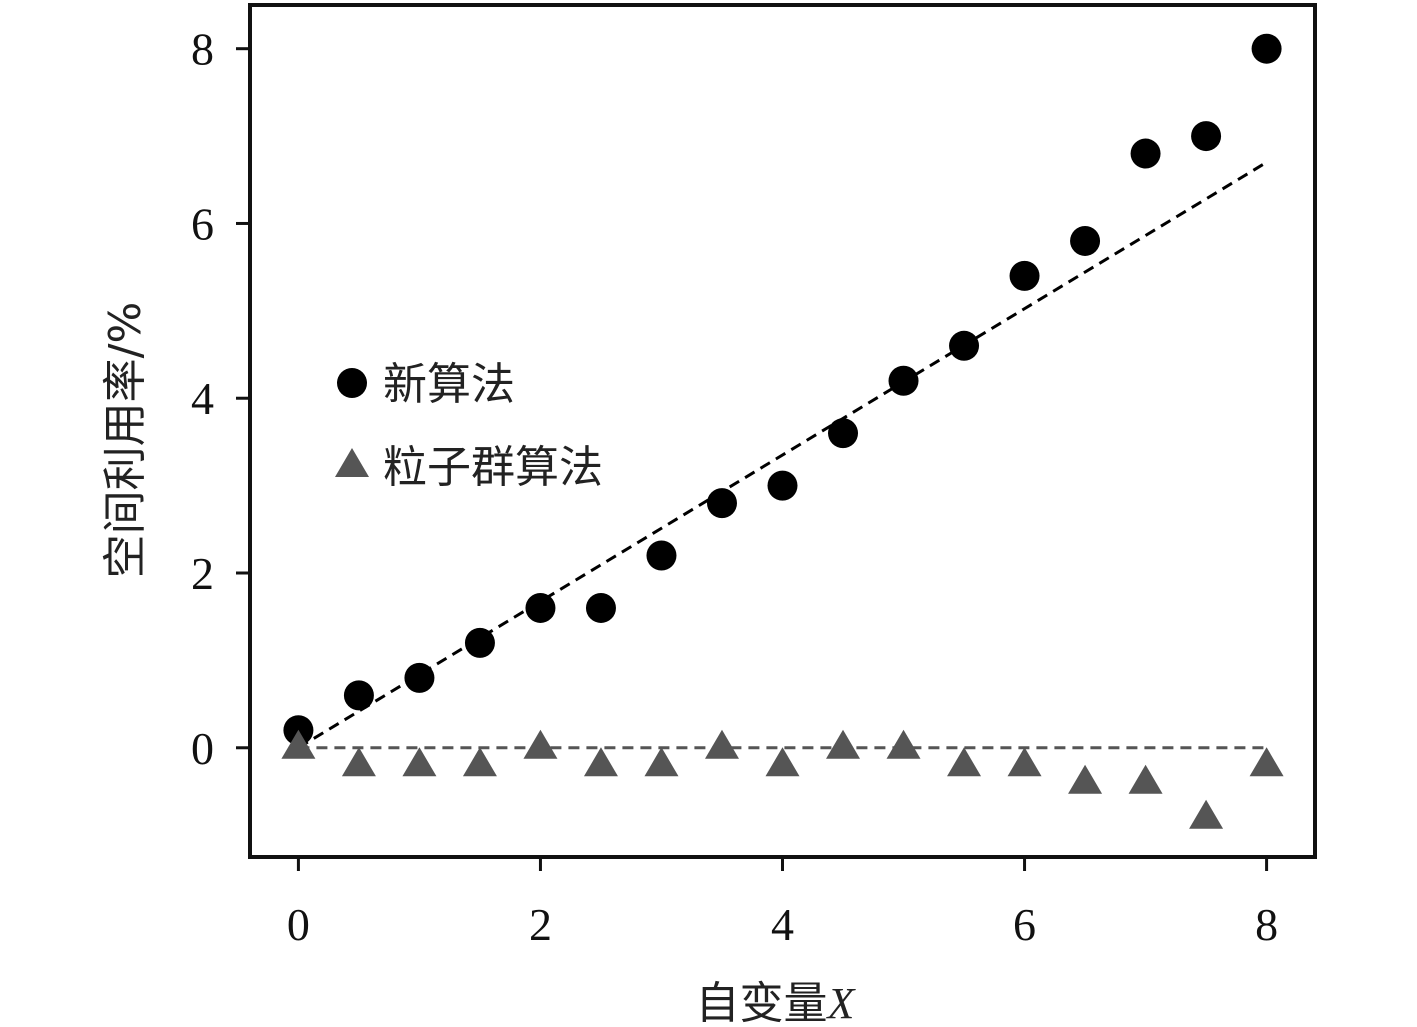 Image resolution: width=1417 pixels, height=1027 pixels. Describe the element at coordinates (469, 426) in the screenshot. I see `legend: 新算法 粒子群算法` at that location.